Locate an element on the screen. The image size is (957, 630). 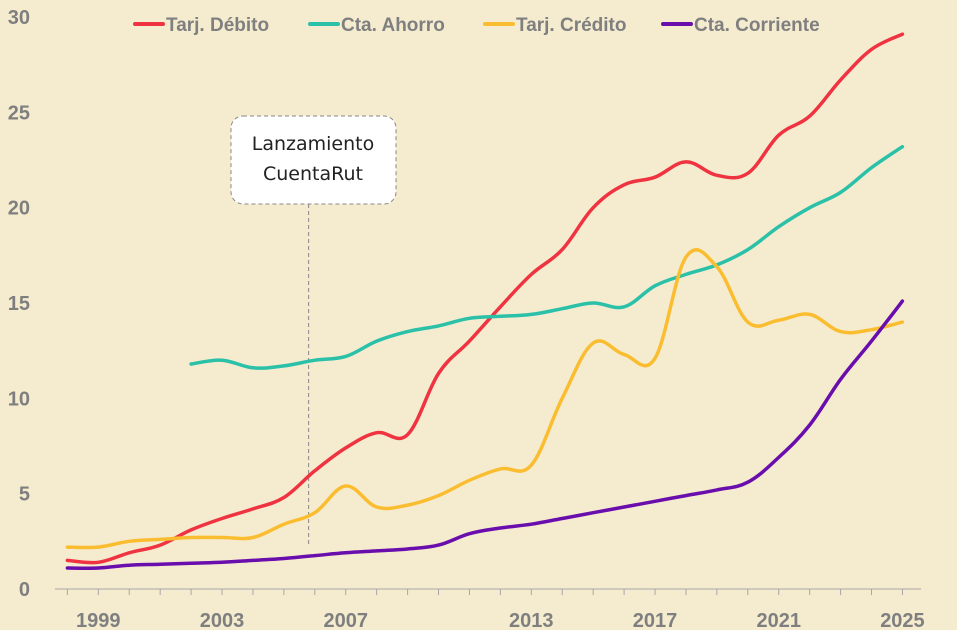
y-tick-label: 20 is located at coordinates (19, 209).